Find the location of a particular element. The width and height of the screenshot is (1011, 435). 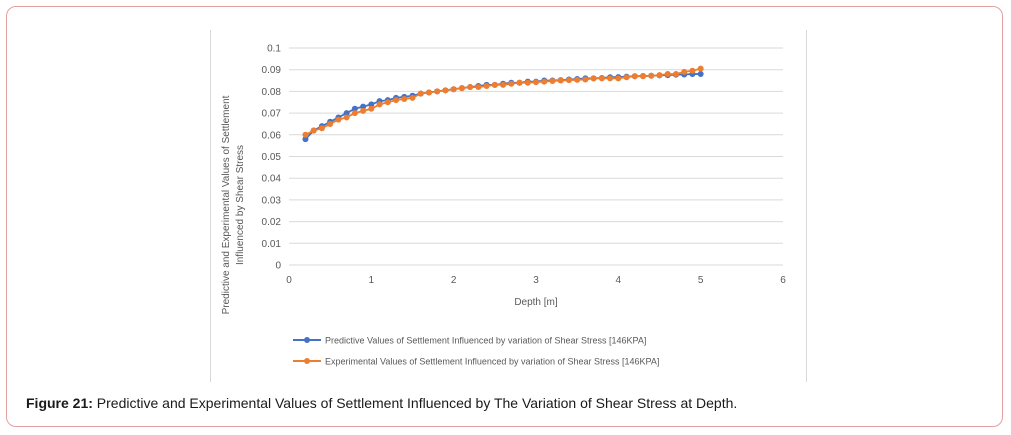

x-tick-label: 1 is located at coordinates (372, 280).